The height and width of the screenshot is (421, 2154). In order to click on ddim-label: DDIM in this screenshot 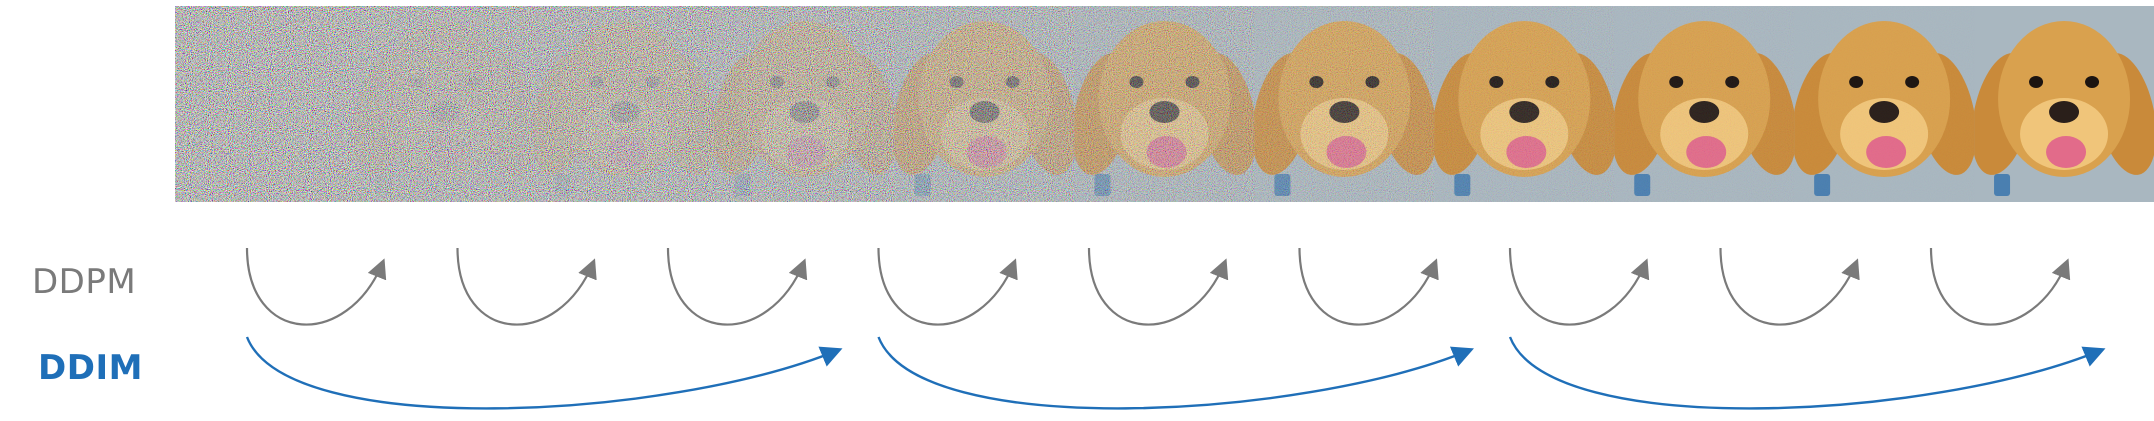, I will do `click(90, 368)`.